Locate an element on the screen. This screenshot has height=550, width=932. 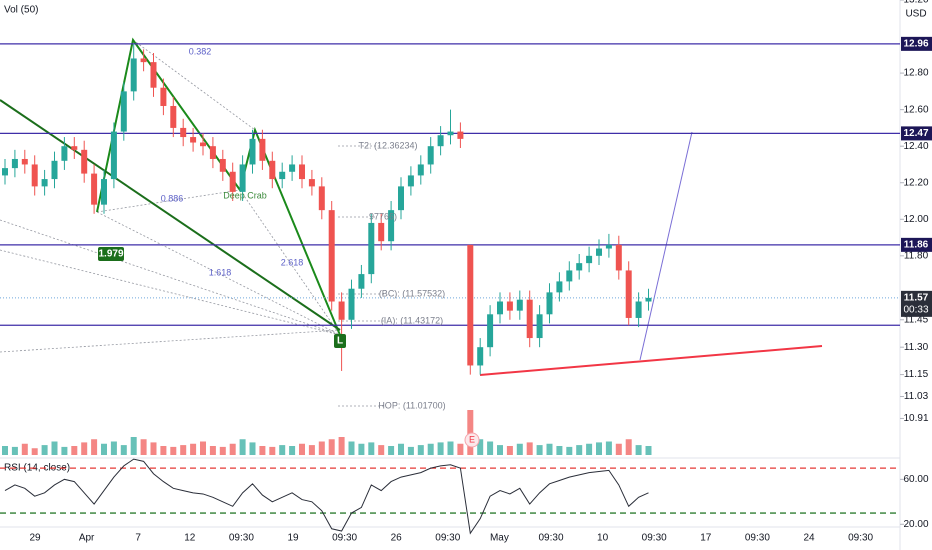
level-label: 11.86 is located at coordinates (916, 245).